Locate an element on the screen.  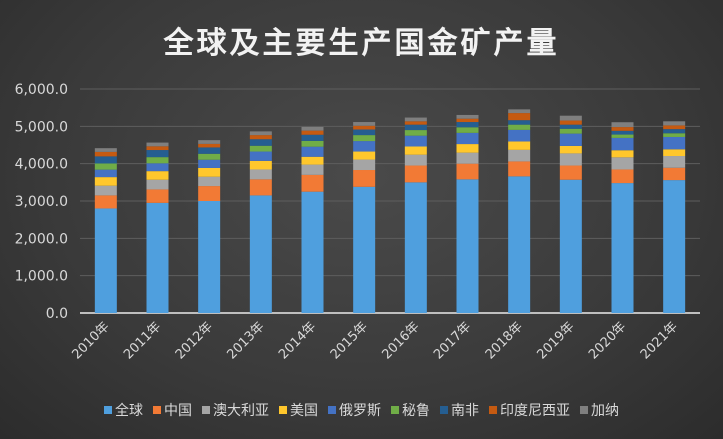
legend-label: 中国 is located at coordinates (178, 411).